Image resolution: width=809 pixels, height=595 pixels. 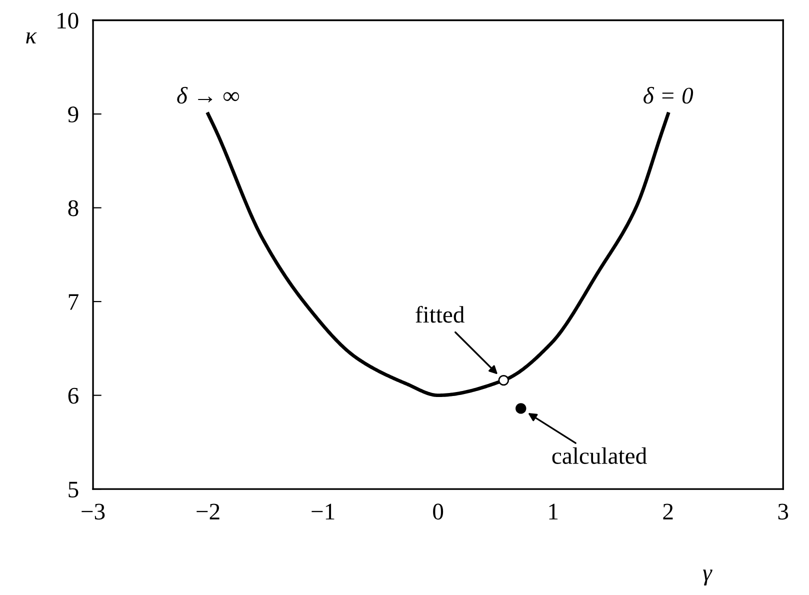 I want to click on x-tick-label: 0, so click(x=438, y=512).